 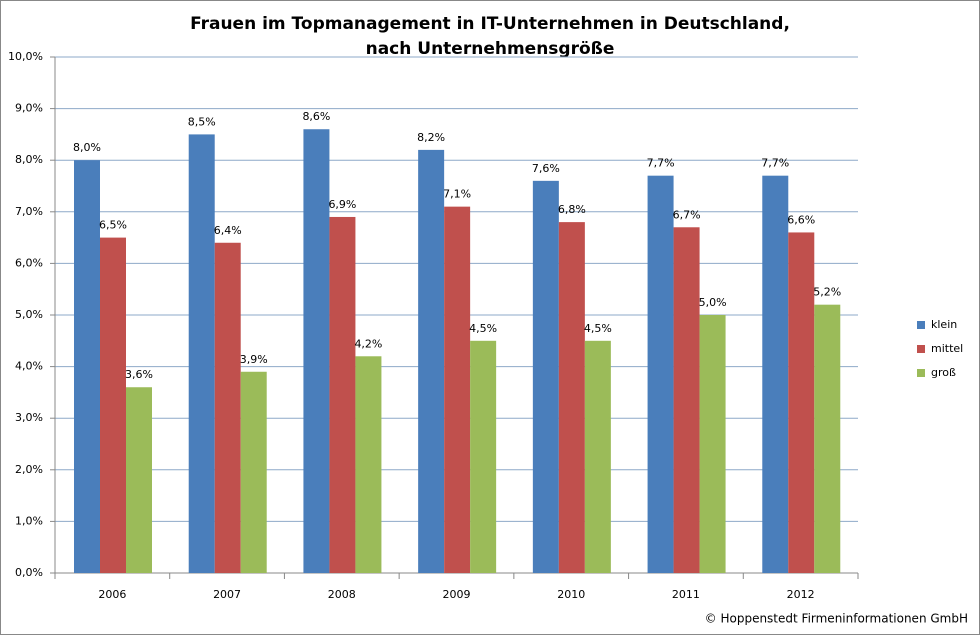 I want to click on y-tick-label: 7,0%, so click(x=29, y=211).